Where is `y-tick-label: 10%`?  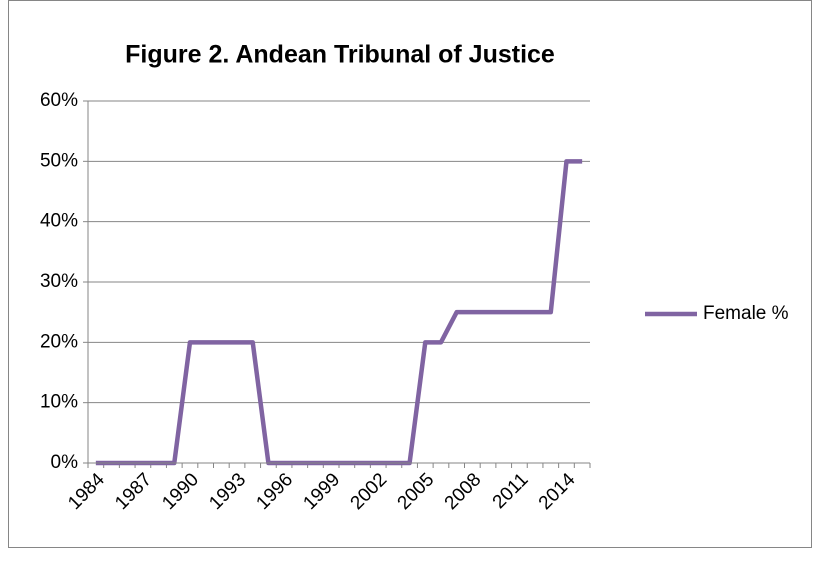
y-tick-label: 10% is located at coordinates (59, 402).